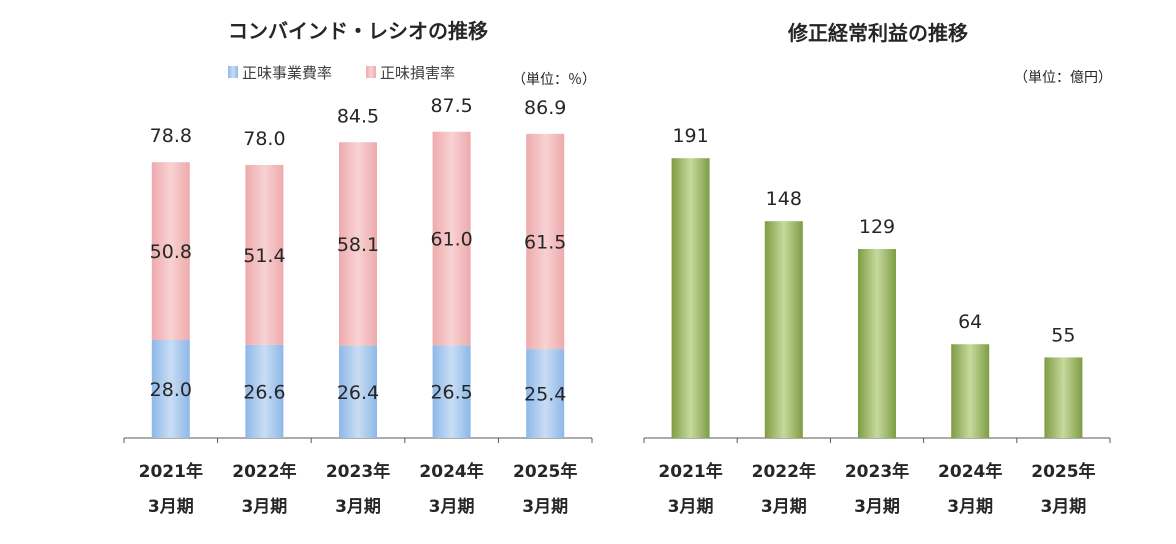 The width and height of the screenshot is (1176, 544). What do you see at coordinates (358, 31) in the screenshot?
I see `combined-ratio-title: コンバインド・レシオの推移` at bounding box center [358, 31].